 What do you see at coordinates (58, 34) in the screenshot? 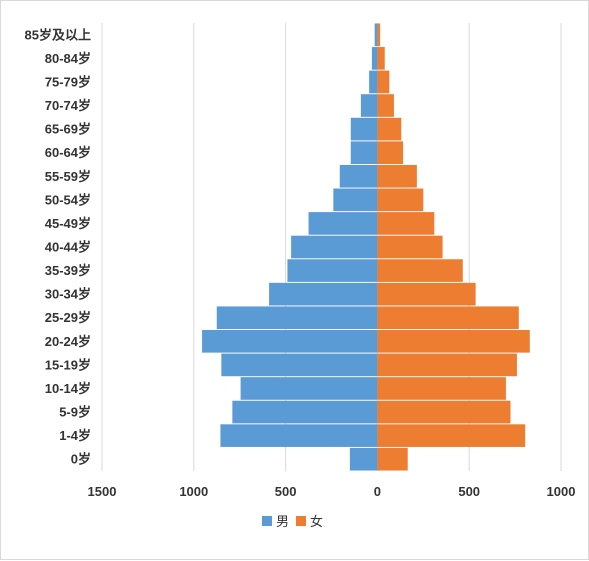
I see `y-category-label: 85岁及以上` at bounding box center [58, 34].